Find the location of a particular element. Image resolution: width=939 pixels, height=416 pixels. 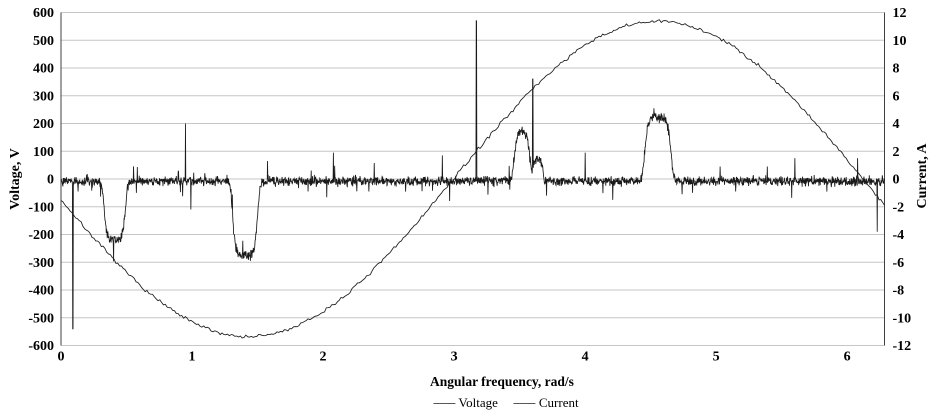

right-axis-title: Current, A is located at coordinates (922, 176).